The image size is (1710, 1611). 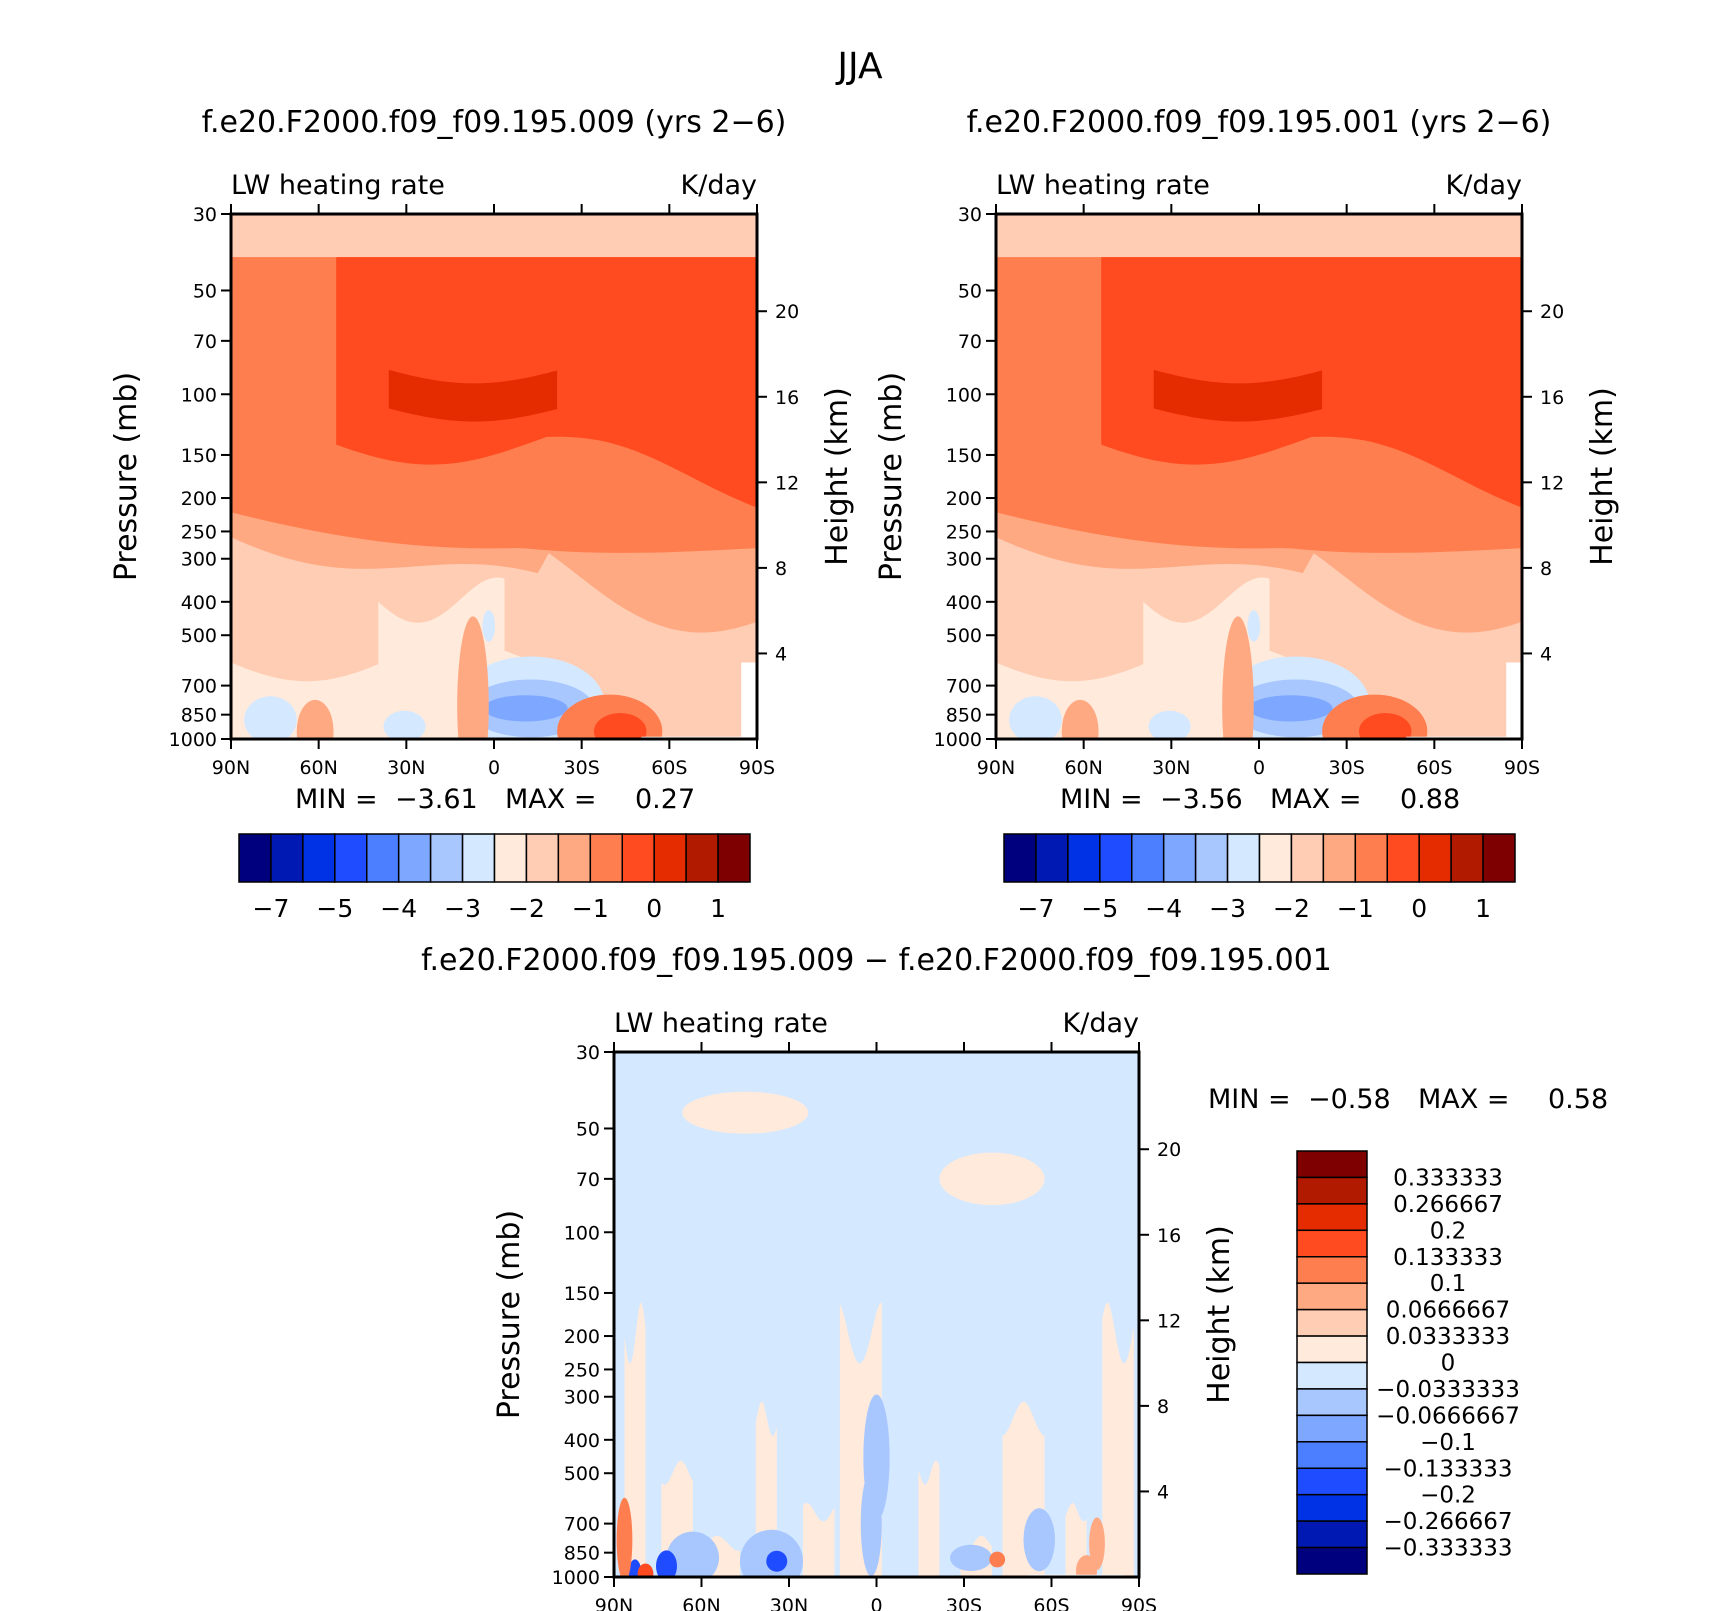 I want to click on figure-title: JJA, so click(x=859, y=66).